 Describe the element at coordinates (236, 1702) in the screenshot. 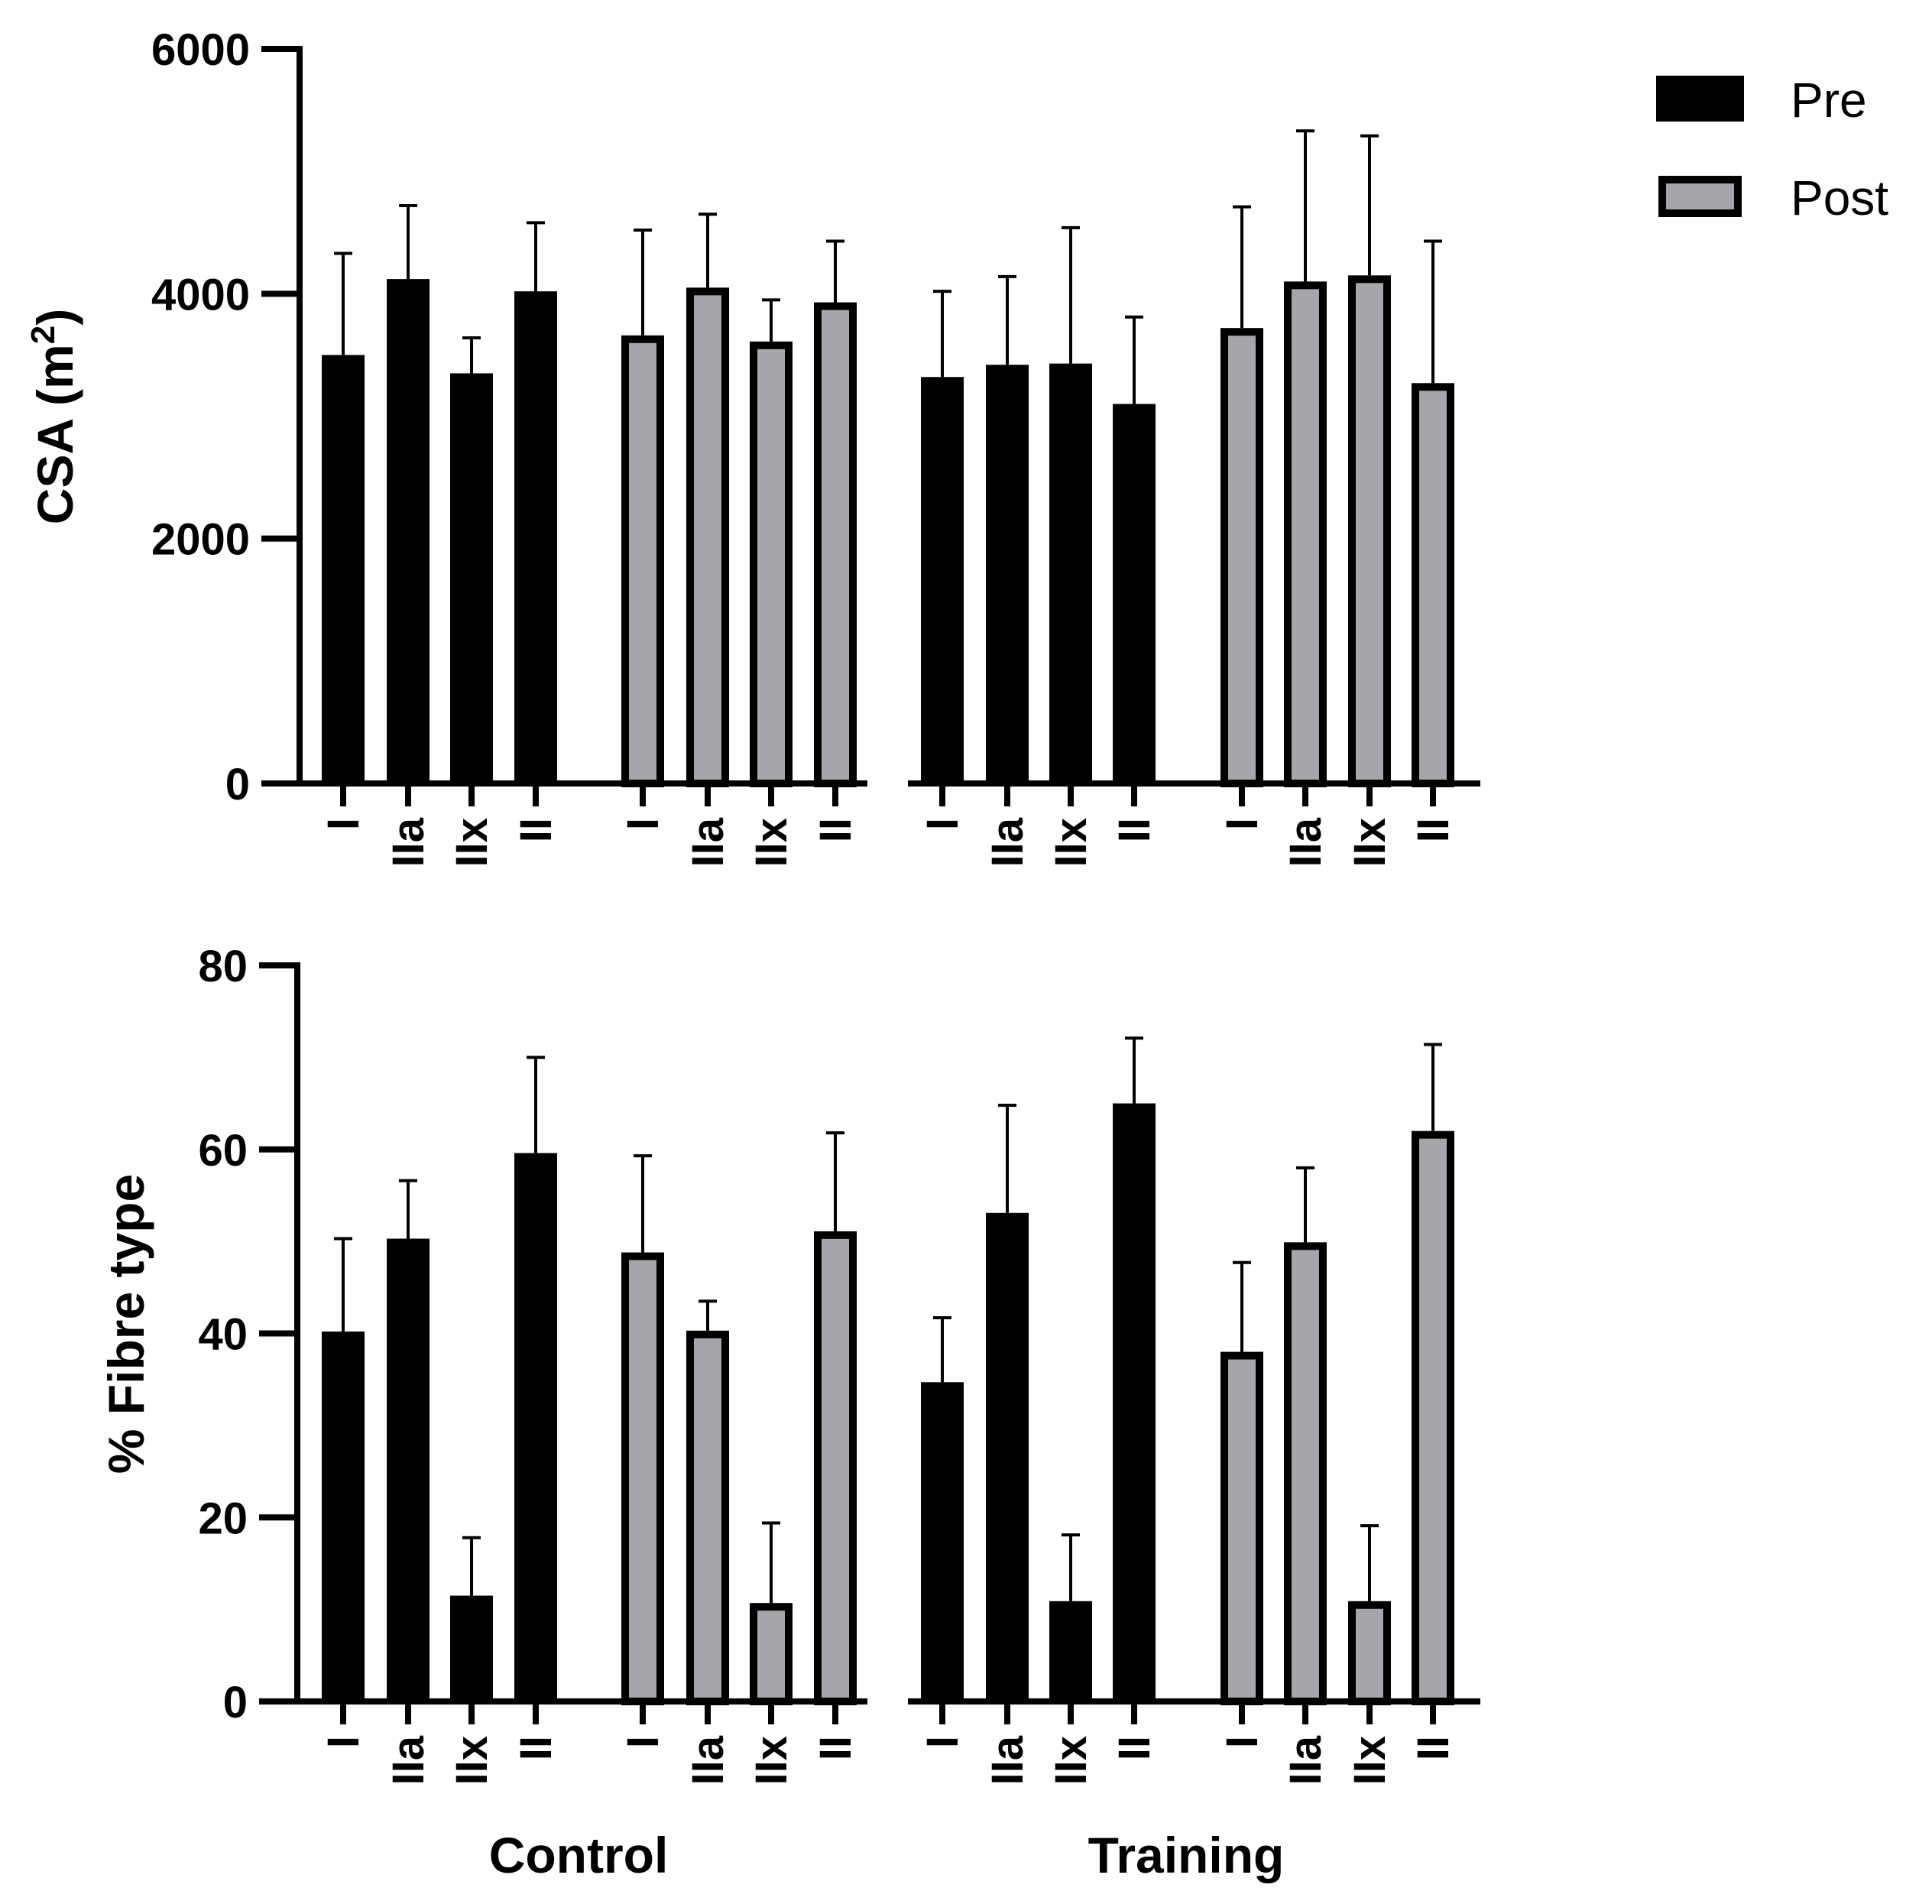

I see `fibre-y-tick-label: 0` at that location.